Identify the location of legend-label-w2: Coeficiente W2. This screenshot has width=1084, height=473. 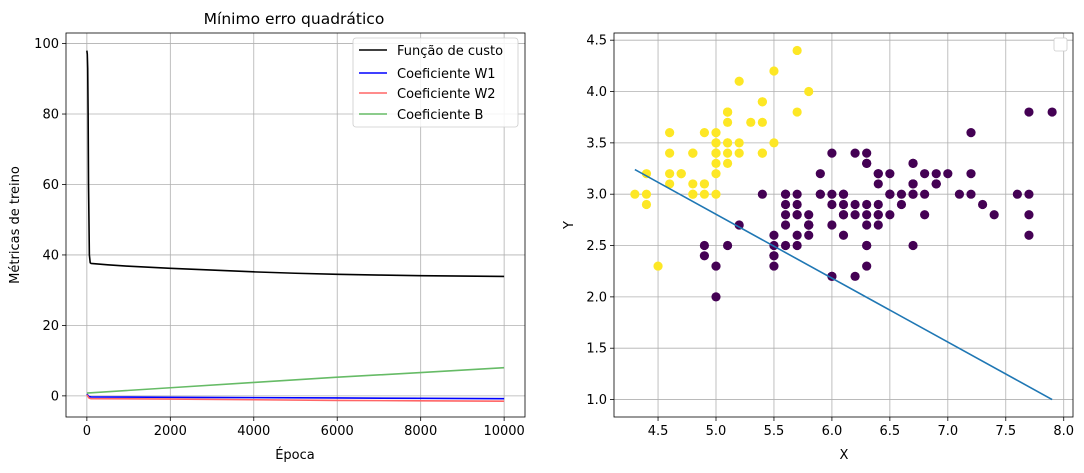
(446, 94).